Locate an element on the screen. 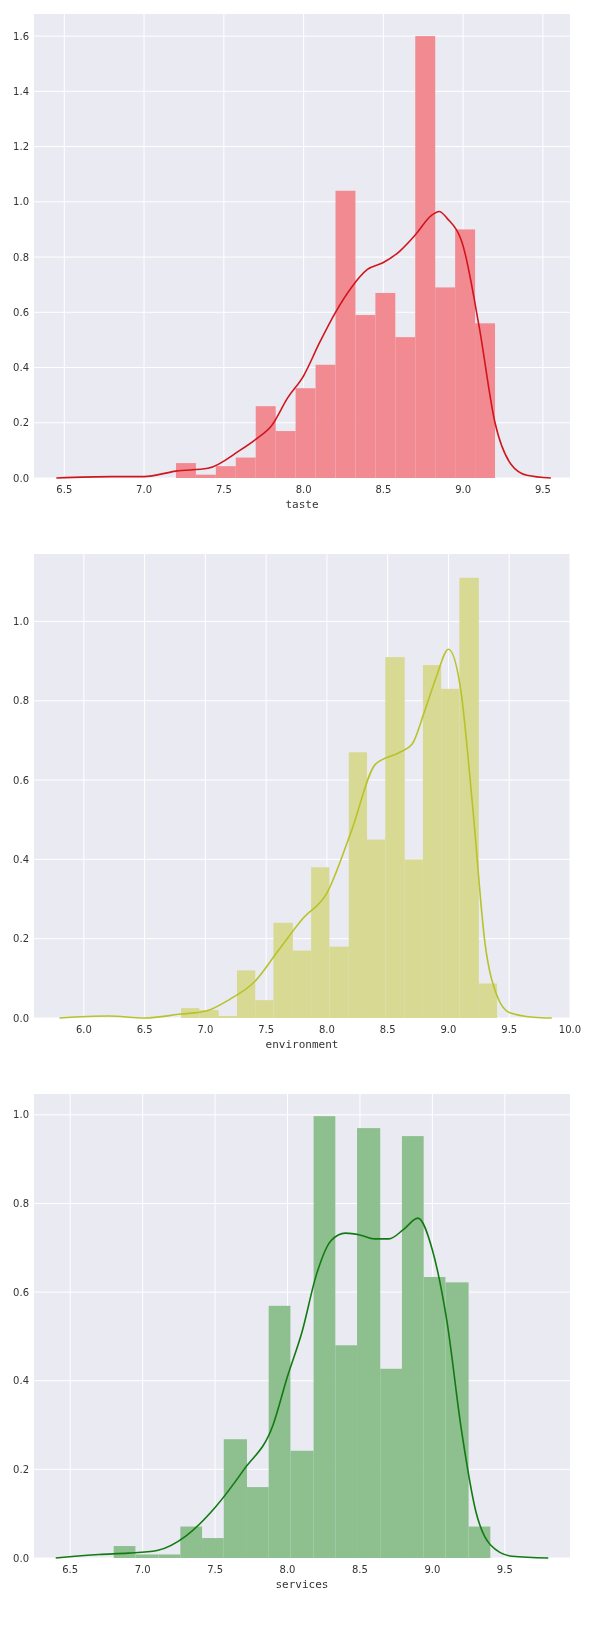 The image size is (596, 1649). y-tick-label: 1.6 is located at coordinates (21, 36).